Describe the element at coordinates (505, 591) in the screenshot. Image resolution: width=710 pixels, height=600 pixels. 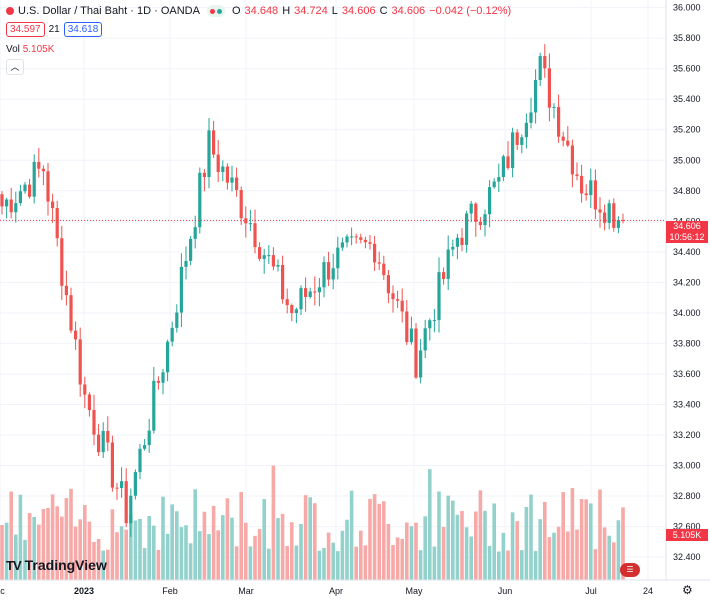
I see `time-tick-label: Jun` at that location.